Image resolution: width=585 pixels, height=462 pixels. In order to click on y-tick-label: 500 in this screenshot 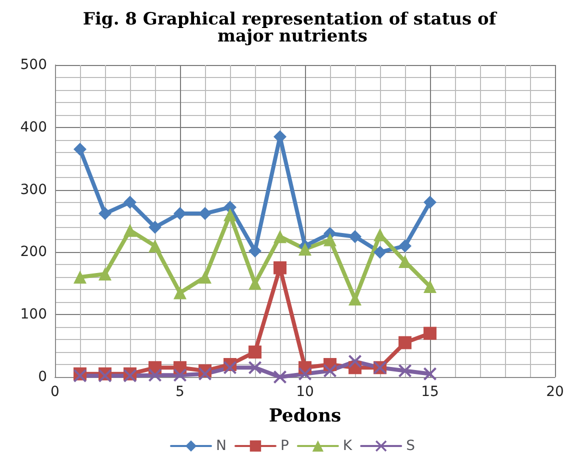, I will do `click(33, 65)`.